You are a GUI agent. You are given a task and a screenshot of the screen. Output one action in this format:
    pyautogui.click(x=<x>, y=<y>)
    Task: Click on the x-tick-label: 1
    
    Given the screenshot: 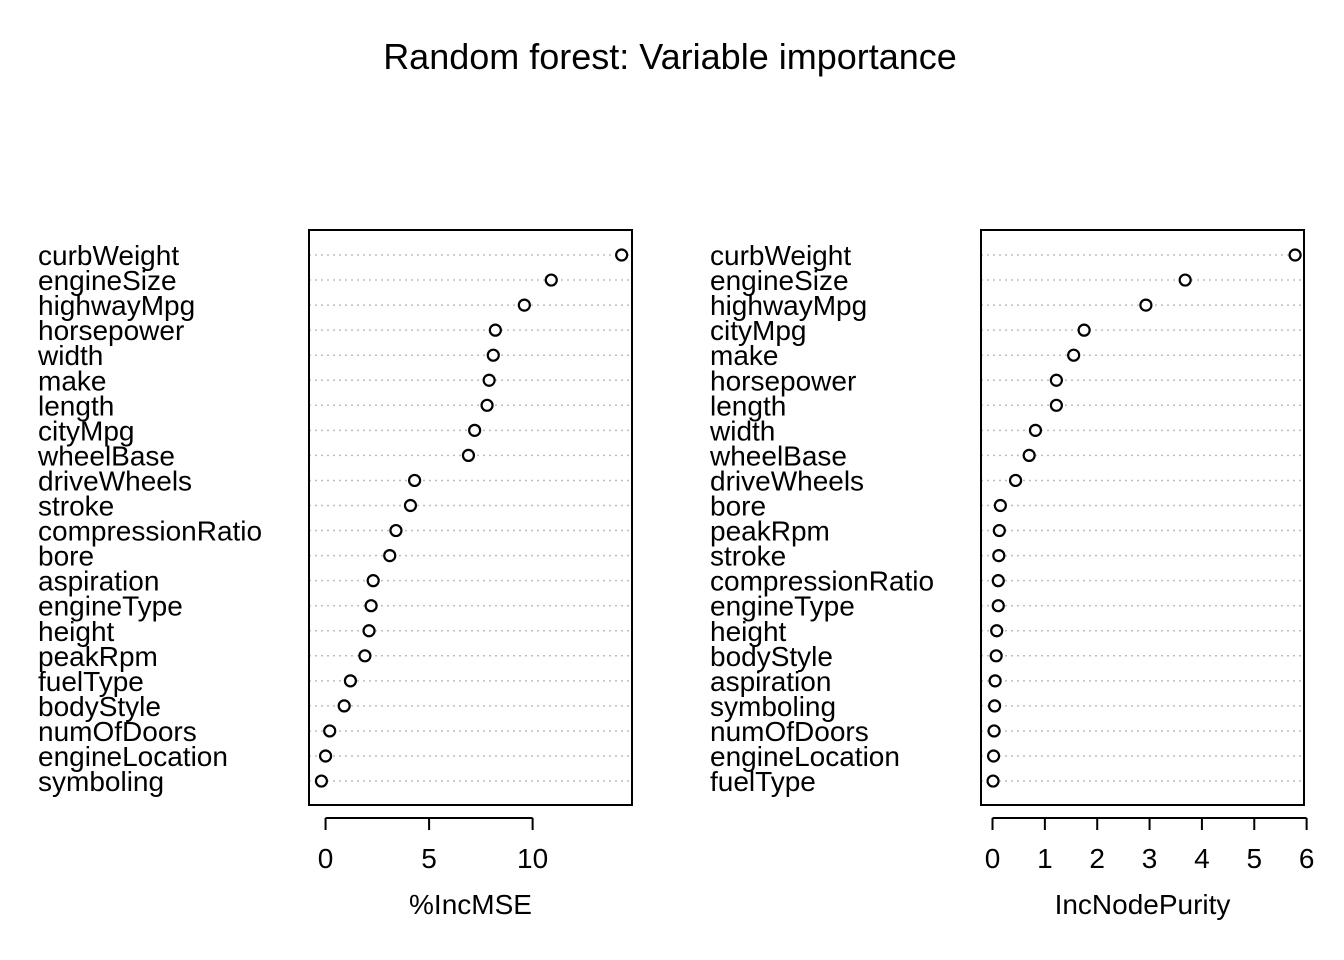 What is the action you would take?
    pyautogui.click(x=1045, y=858)
    